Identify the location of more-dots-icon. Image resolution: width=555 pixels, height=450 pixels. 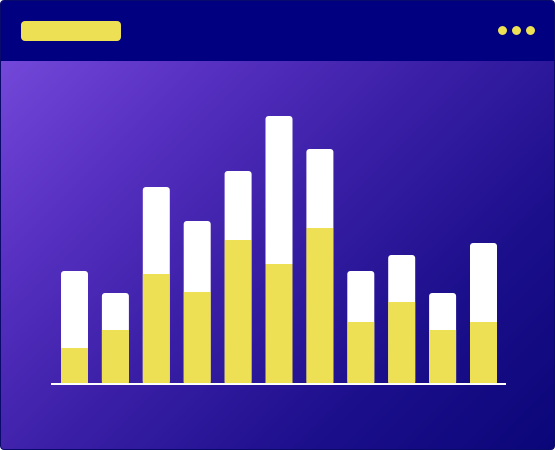
(516, 31).